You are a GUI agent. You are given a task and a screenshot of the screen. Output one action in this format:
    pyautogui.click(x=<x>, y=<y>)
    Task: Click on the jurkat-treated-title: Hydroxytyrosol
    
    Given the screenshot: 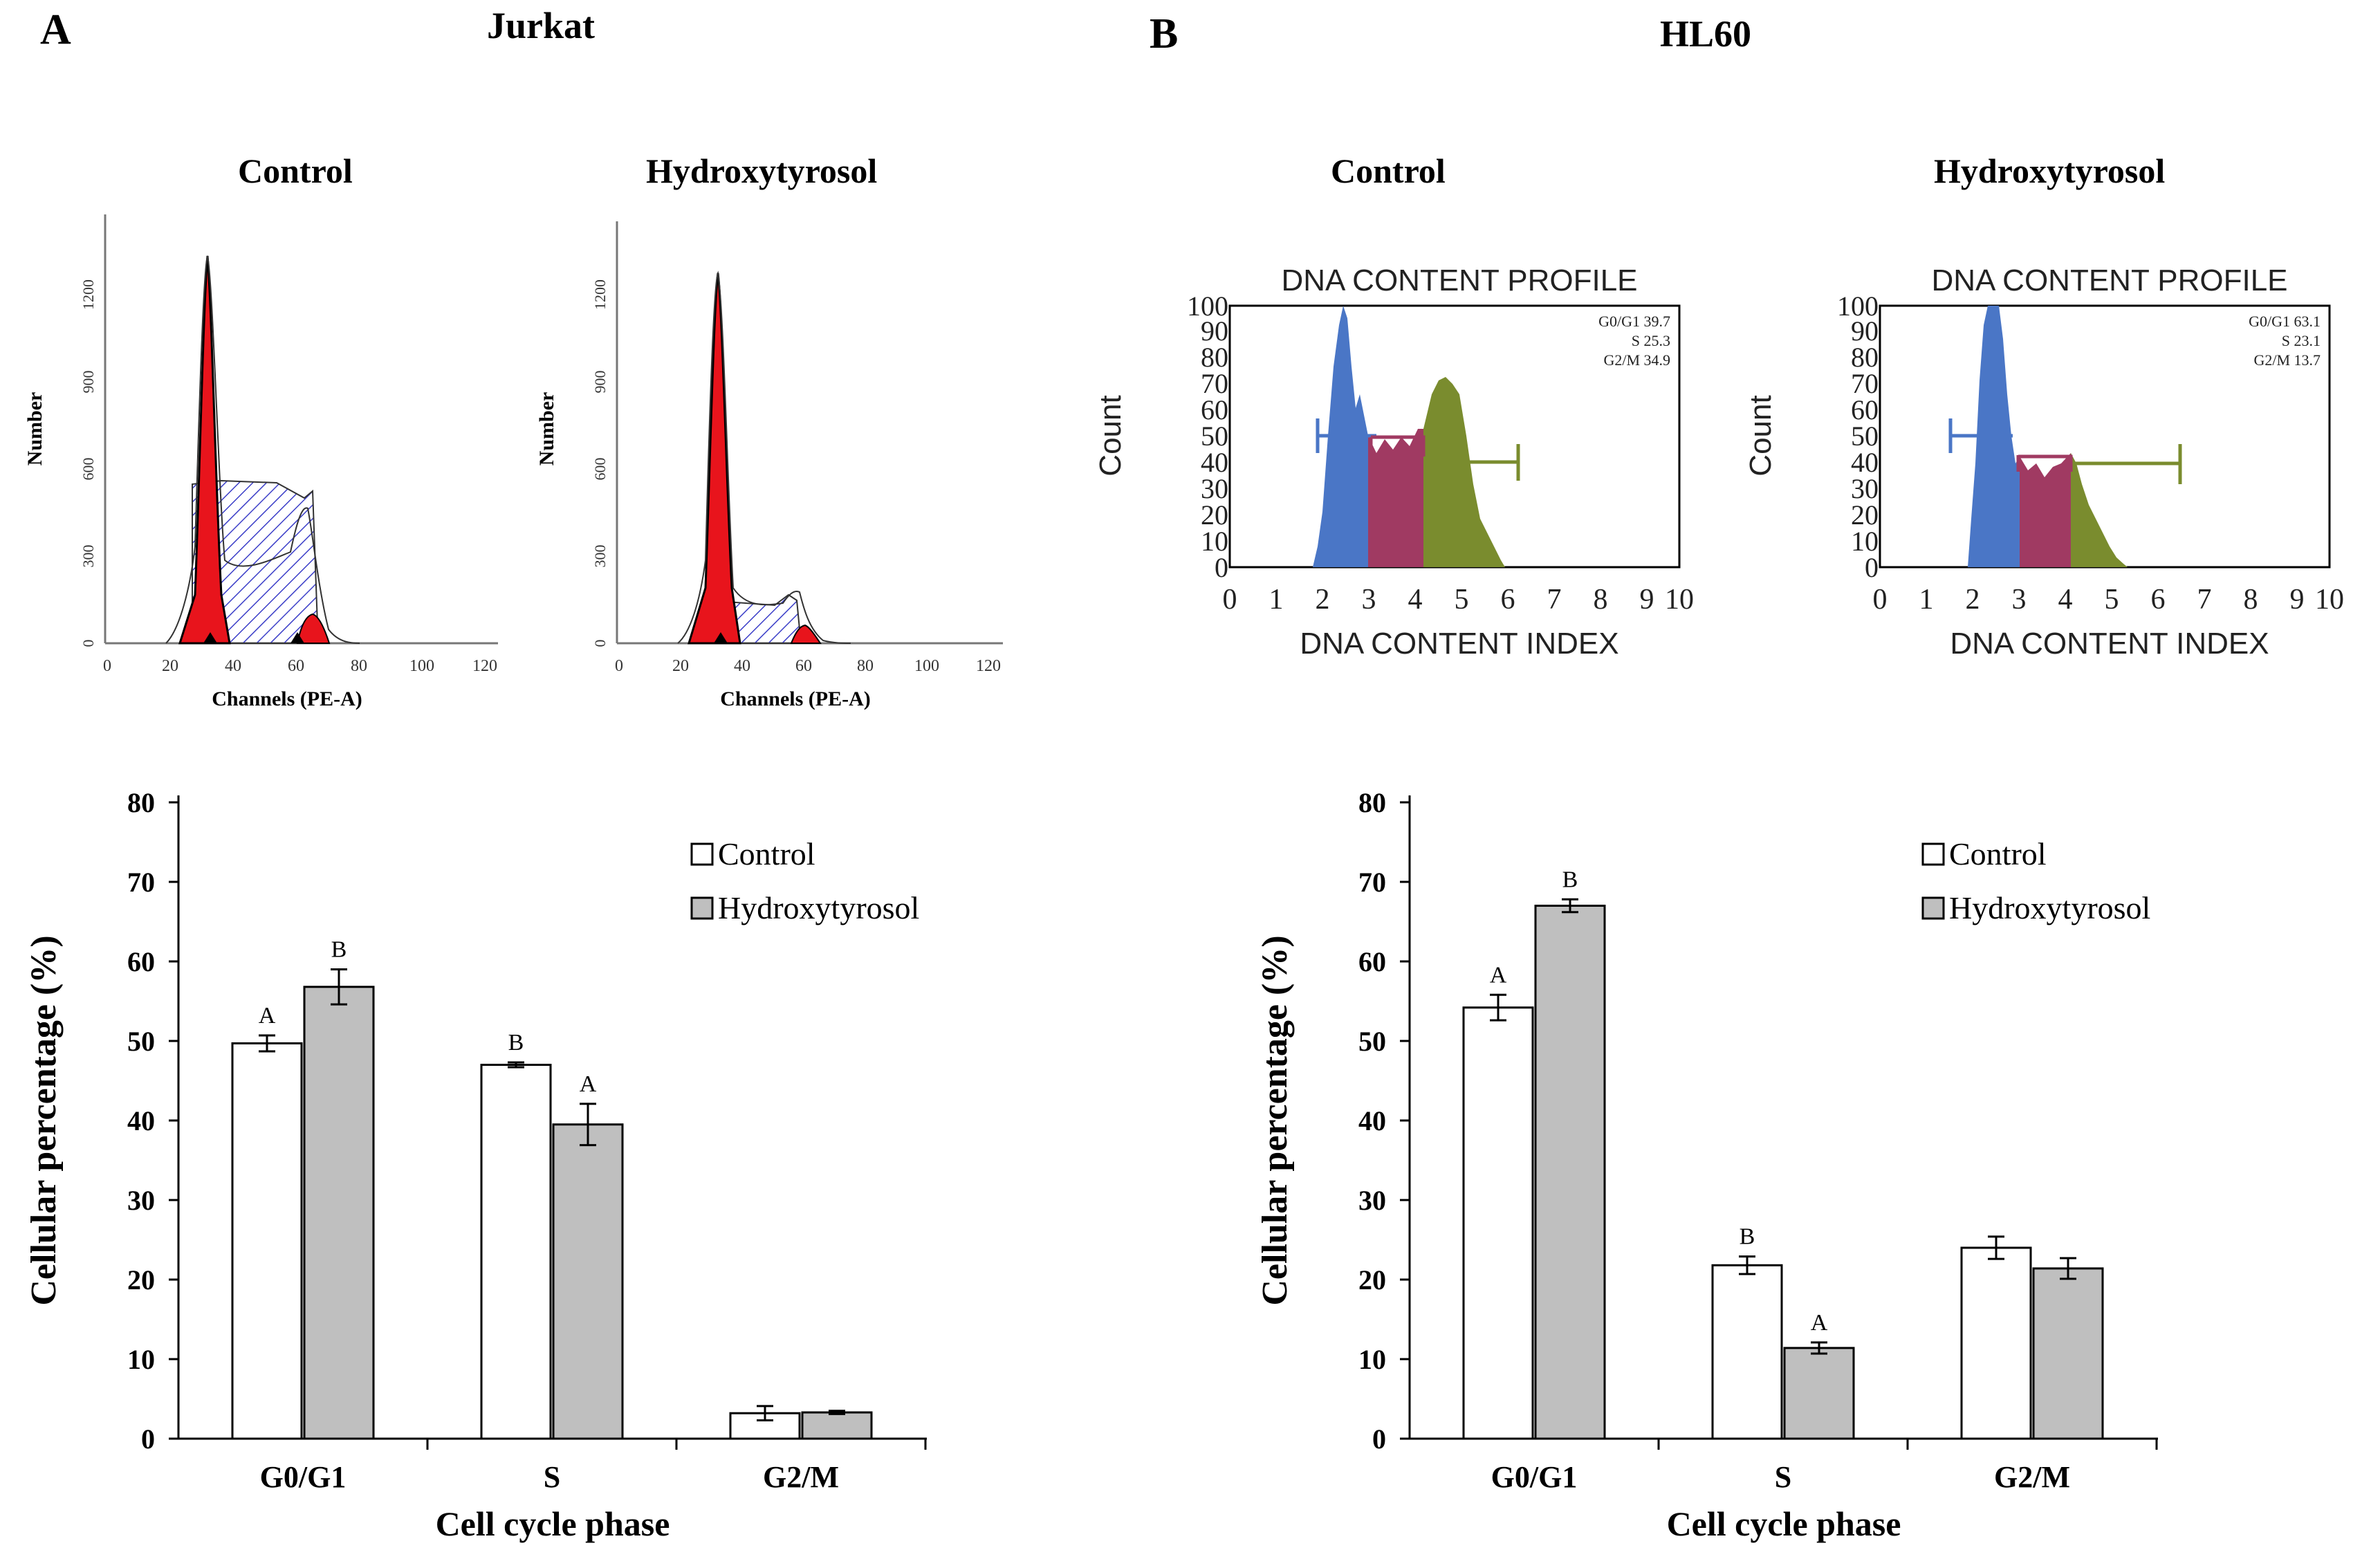 What is the action you would take?
    pyautogui.click(x=762, y=170)
    